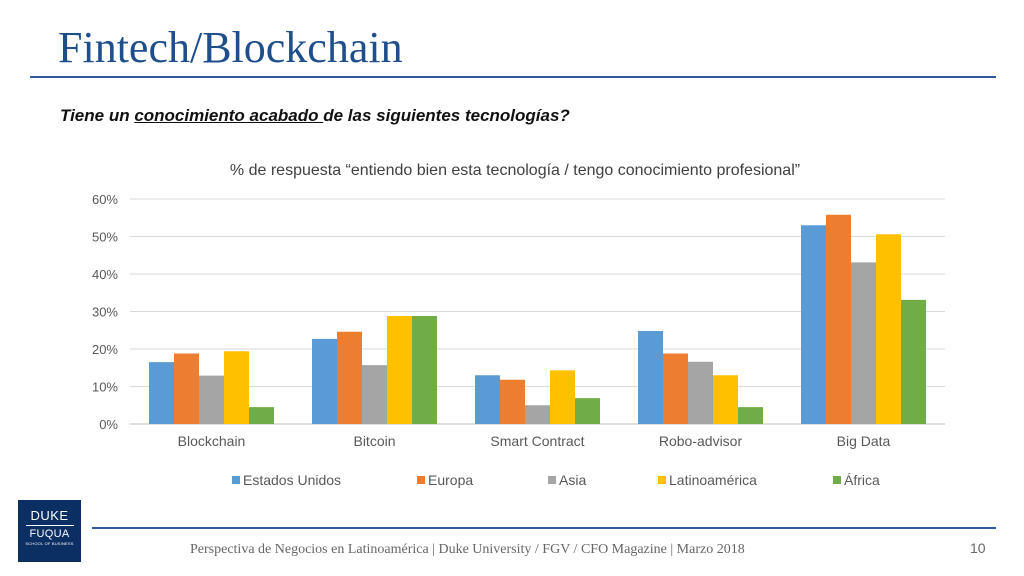 The height and width of the screenshot is (576, 1024). Describe the element at coordinates (229, 115) in the screenshot. I see `question-text-underlined: conocimiento acabado` at that location.